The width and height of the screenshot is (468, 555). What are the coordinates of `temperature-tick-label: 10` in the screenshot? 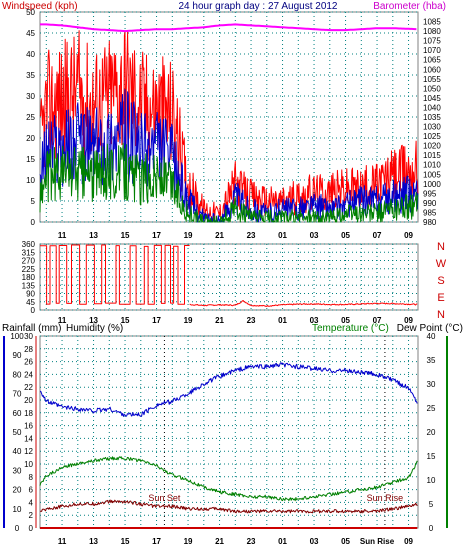 It's located at (431, 480).